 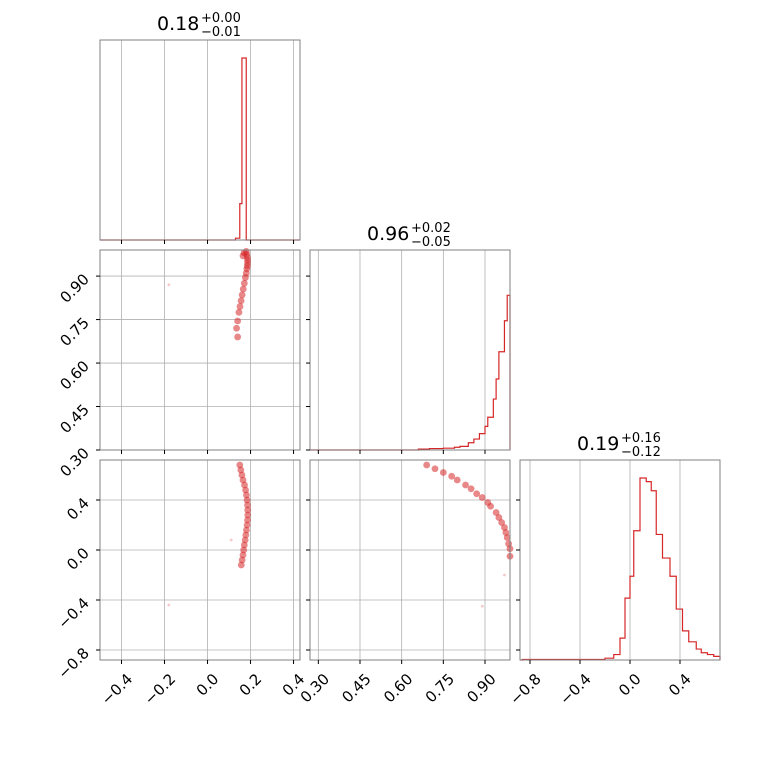 What do you see at coordinates (73, 663) in the screenshot?
I see `y-tick-label: −0.8` at bounding box center [73, 663].